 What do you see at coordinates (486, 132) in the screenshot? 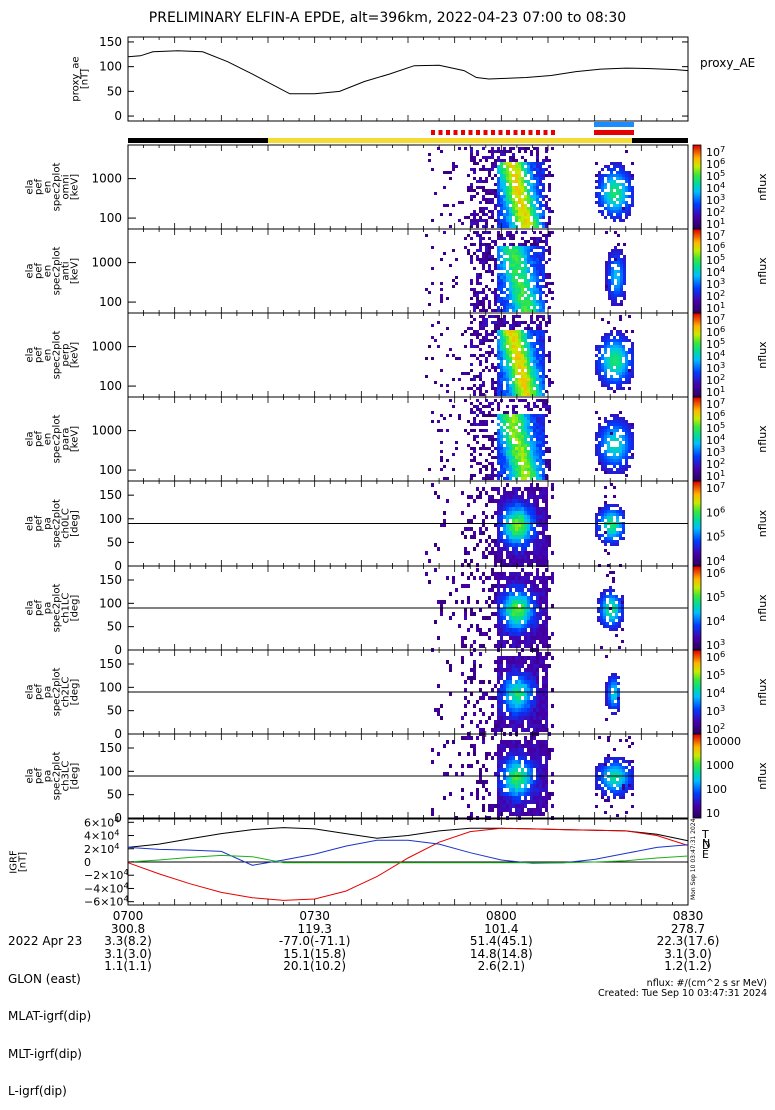
I see `fast-survey-mark` at bounding box center [486, 132].